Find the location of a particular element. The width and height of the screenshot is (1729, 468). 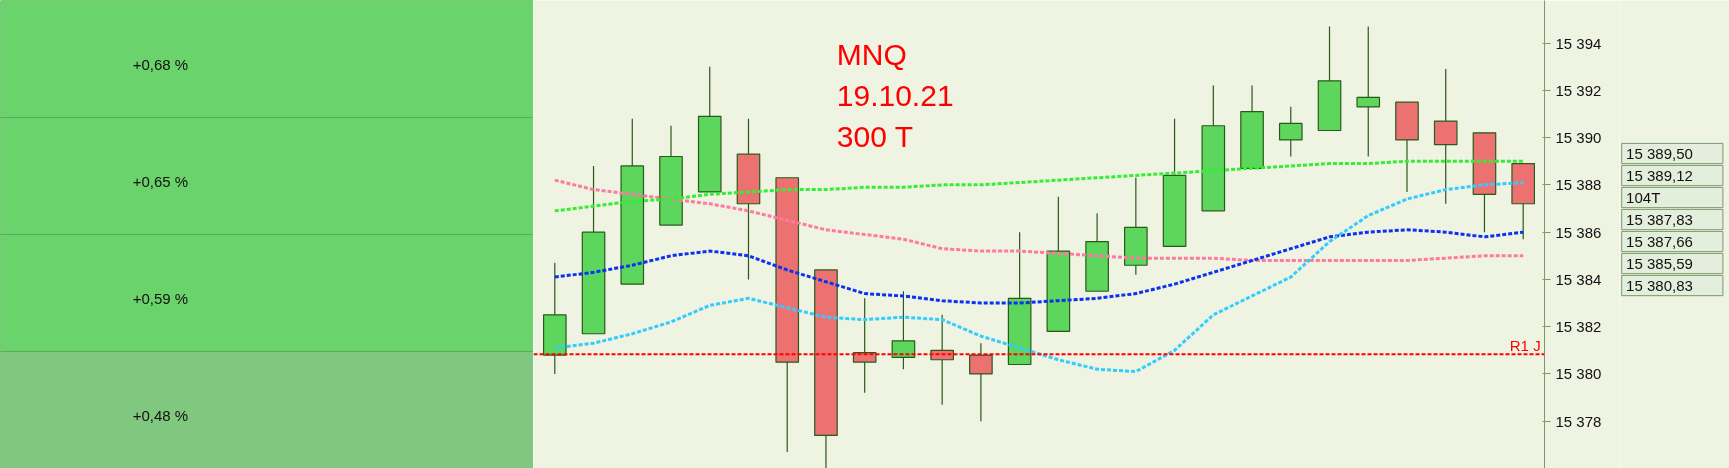

text: 15 380,83 is located at coordinates (1659, 286).